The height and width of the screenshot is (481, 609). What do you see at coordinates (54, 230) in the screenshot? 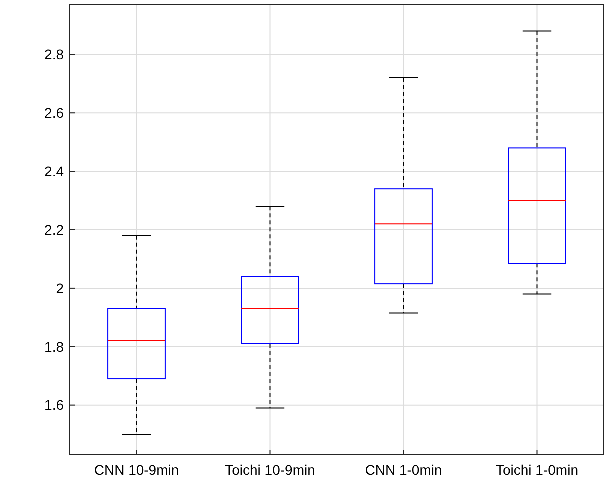
I see `y-tick-label: 2.2` at bounding box center [54, 230].